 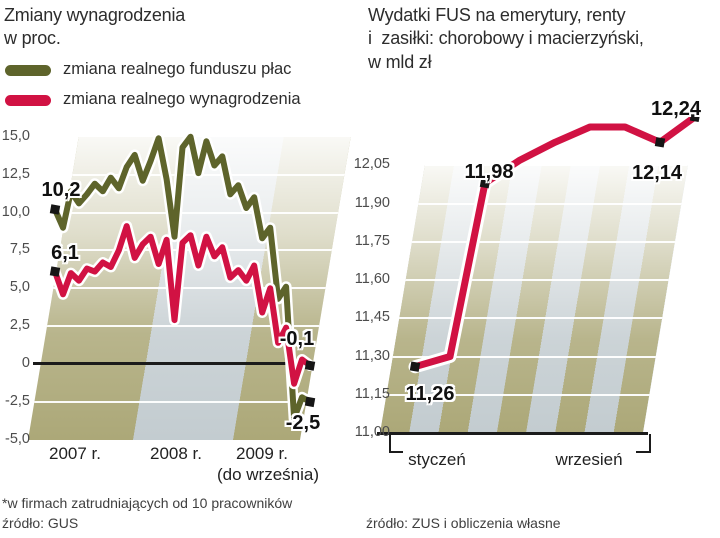 I want to click on x-label-styczen: styczeń, so click(x=437, y=459).